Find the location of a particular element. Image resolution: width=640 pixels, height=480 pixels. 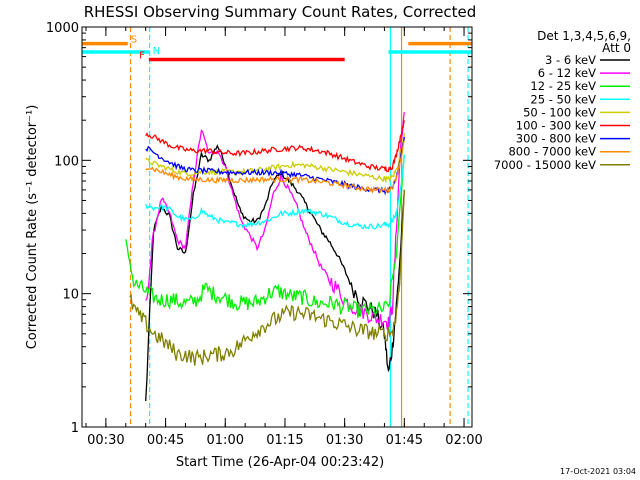

legend-label: 100 - 300 keV is located at coordinates (556, 126).